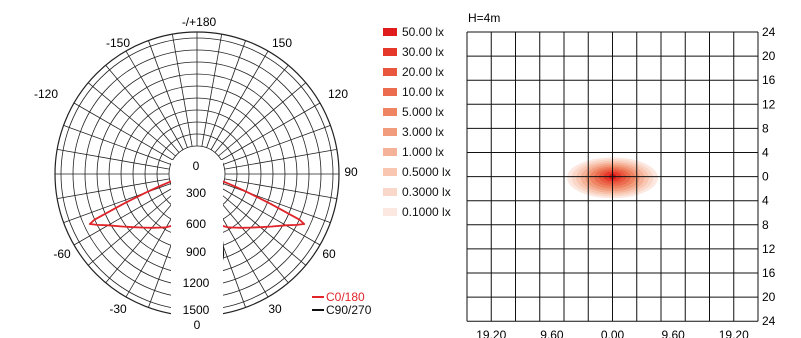  What do you see at coordinates (118, 43) in the screenshot?
I see `angle-label-neg150: -150` at bounding box center [118, 43].